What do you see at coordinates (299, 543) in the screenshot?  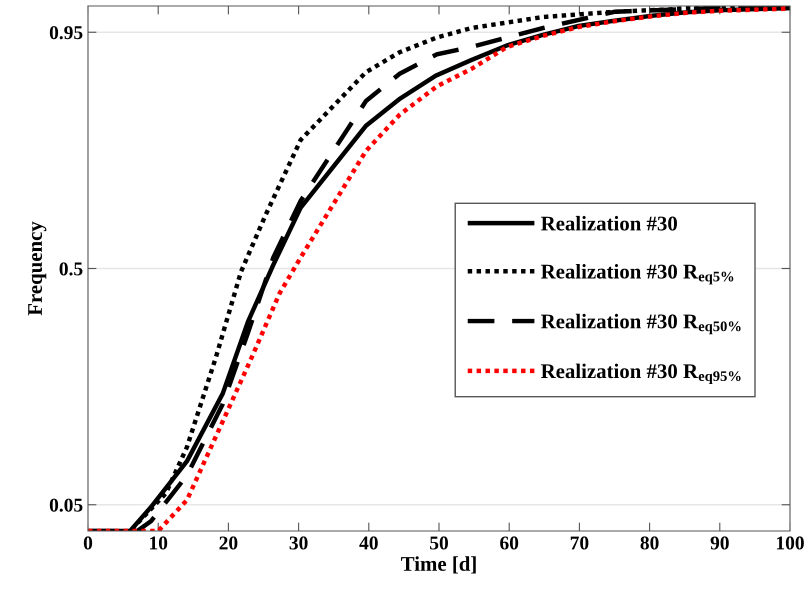 I see `x-tick-label: 30` at bounding box center [299, 543].